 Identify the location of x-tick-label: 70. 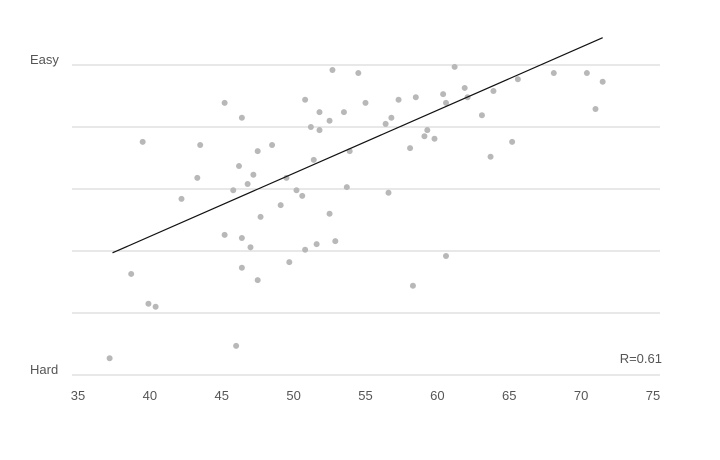
(581, 395).